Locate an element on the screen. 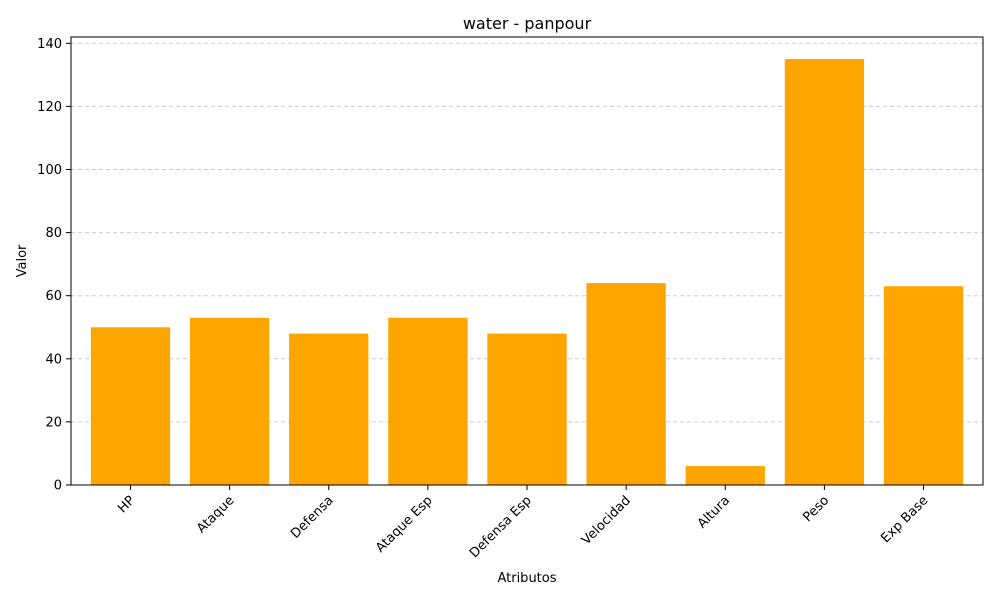 Image resolution: width=1000 pixels, height=600 pixels. chart-title: water - panpour is located at coordinates (527, 23).